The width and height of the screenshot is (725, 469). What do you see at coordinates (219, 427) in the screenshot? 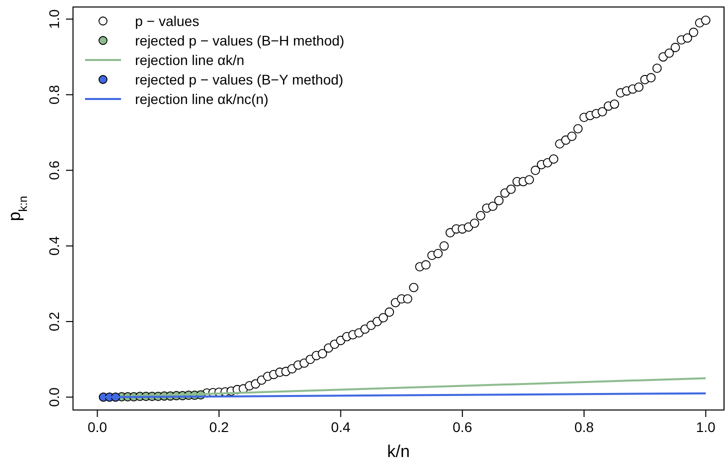
I see `x-tick-label: 0.2` at bounding box center [219, 427].